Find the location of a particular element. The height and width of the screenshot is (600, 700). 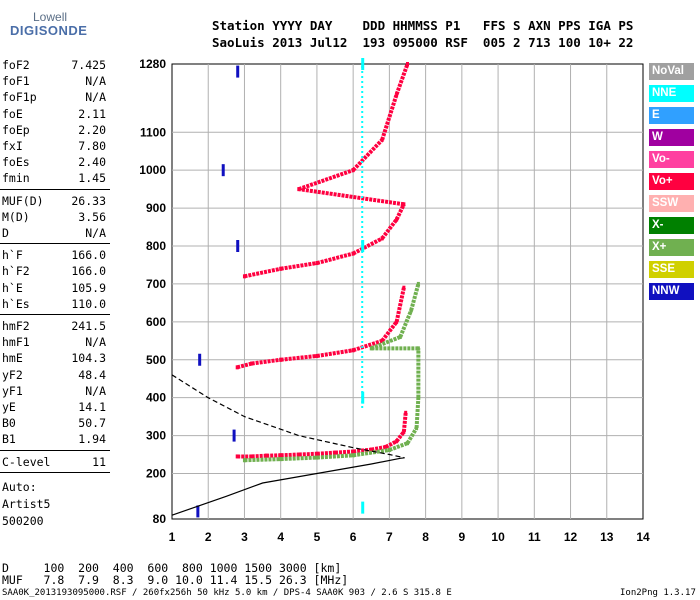

auto-label: Auto: is located at coordinates (19, 487).